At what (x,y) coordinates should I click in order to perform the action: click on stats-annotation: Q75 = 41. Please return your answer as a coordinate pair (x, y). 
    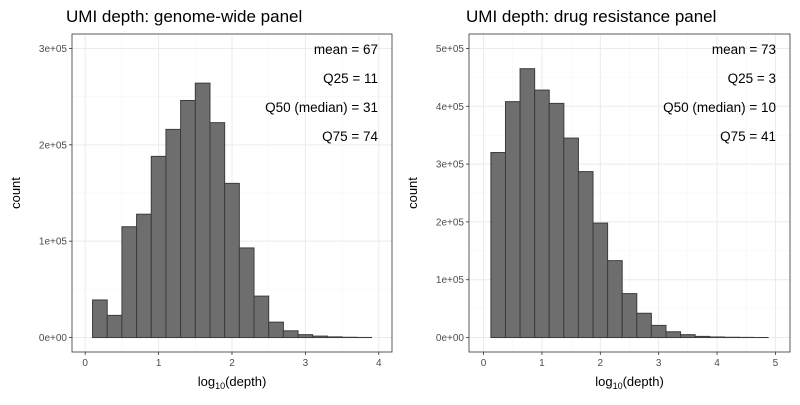
    Looking at the image, I should click on (748, 136).